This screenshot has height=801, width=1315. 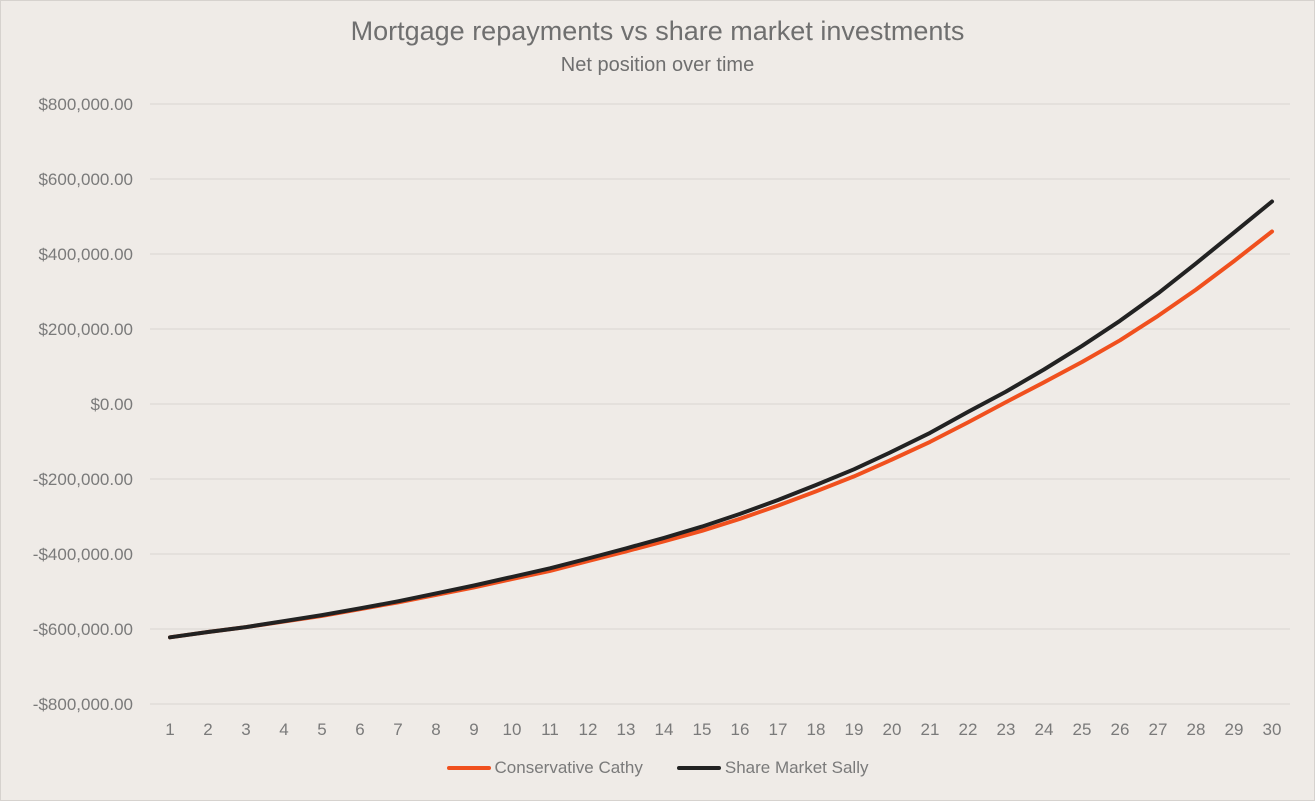 I want to click on legend-swatch-conservative-cathy, so click(x=468, y=768).